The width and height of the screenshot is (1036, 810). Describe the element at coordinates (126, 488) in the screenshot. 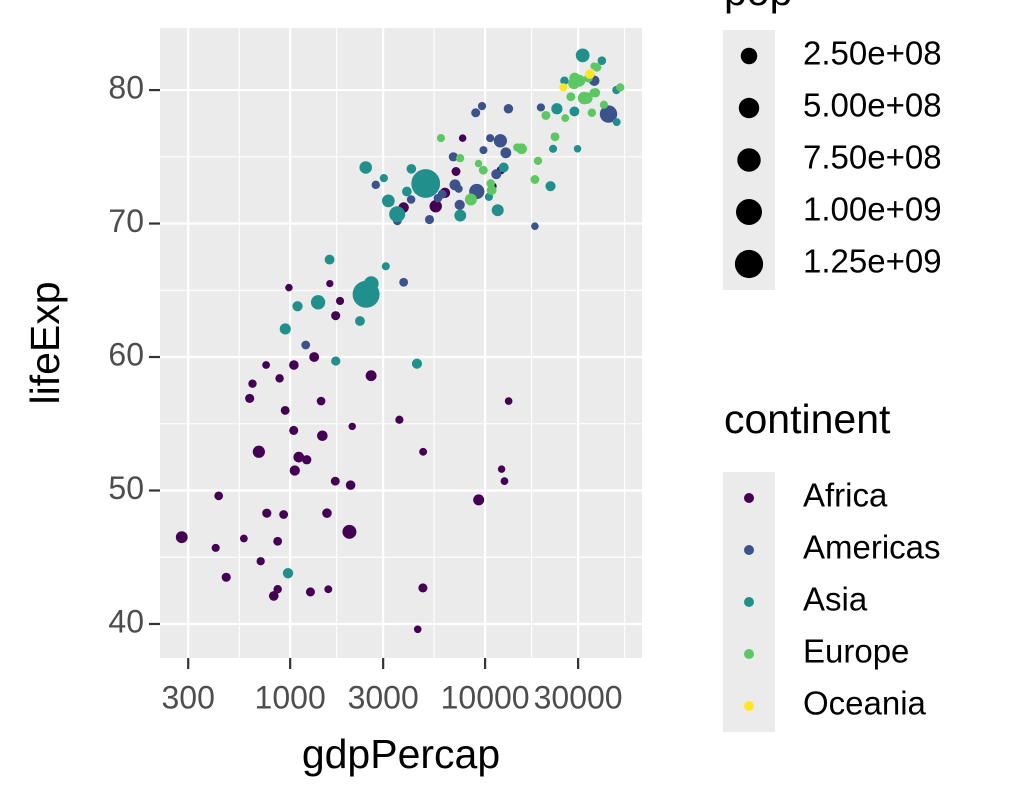

I see `y-tick-label: 50` at that location.